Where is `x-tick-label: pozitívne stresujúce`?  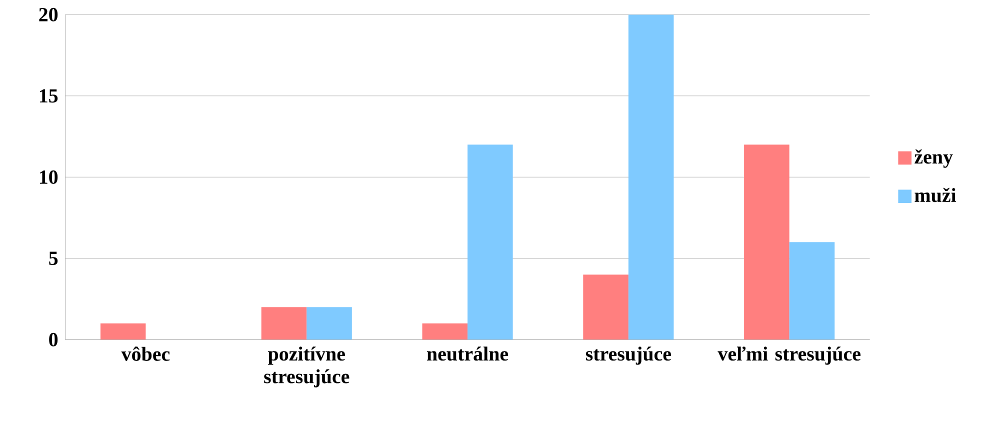 x-tick-label: pozitívne stresujúce is located at coordinates (307, 367).